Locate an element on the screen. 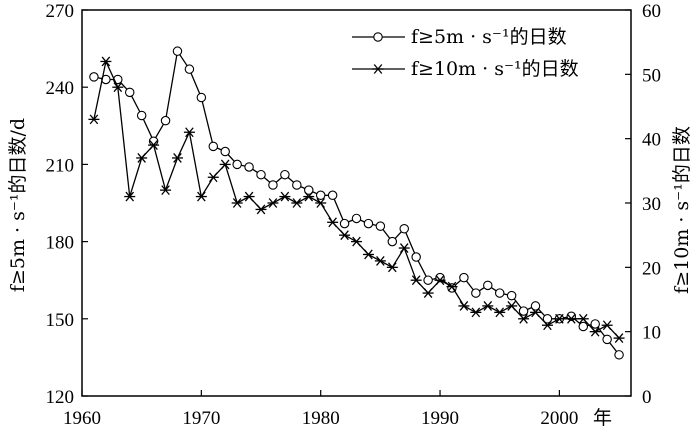  x-tick-label: 1960 is located at coordinates (82, 418).